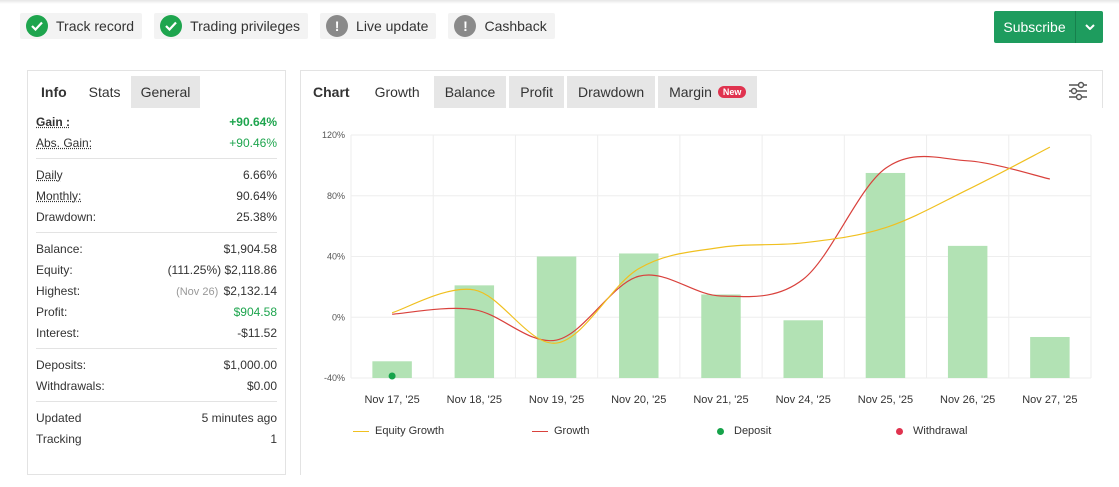 This screenshot has height=487, width=1119. What do you see at coordinates (156, 385) in the screenshot?
I see `stat-row-withdrawals: Withdrawals: $0.00` at bounding box center [156, 385].